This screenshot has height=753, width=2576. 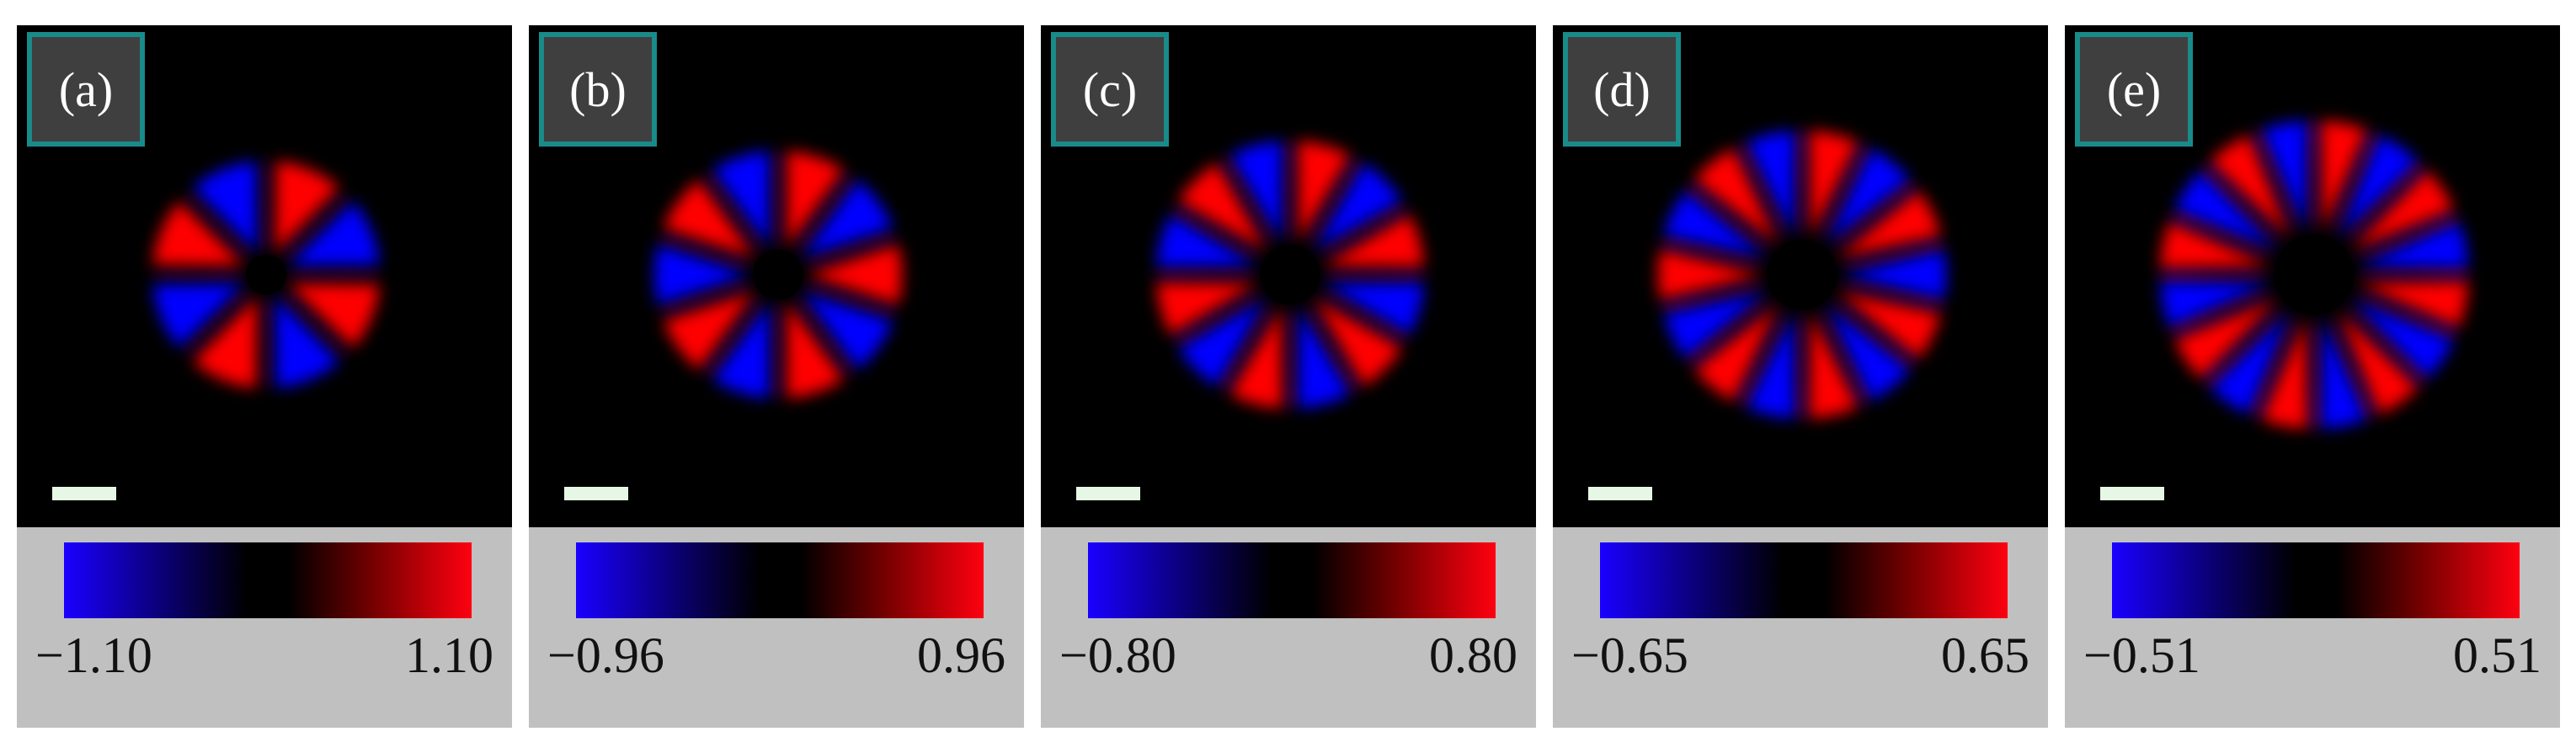 I want to click on lobe-pattern-c, so click(x=1290, y=275).